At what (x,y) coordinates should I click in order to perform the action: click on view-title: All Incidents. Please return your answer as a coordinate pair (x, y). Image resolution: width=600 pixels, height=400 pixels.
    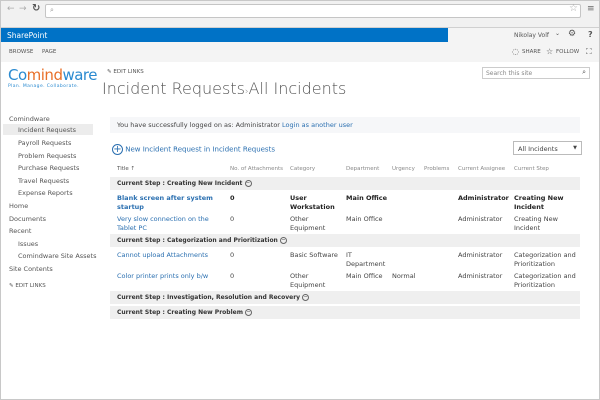
    Looking at the image, I should click on (297, 88).